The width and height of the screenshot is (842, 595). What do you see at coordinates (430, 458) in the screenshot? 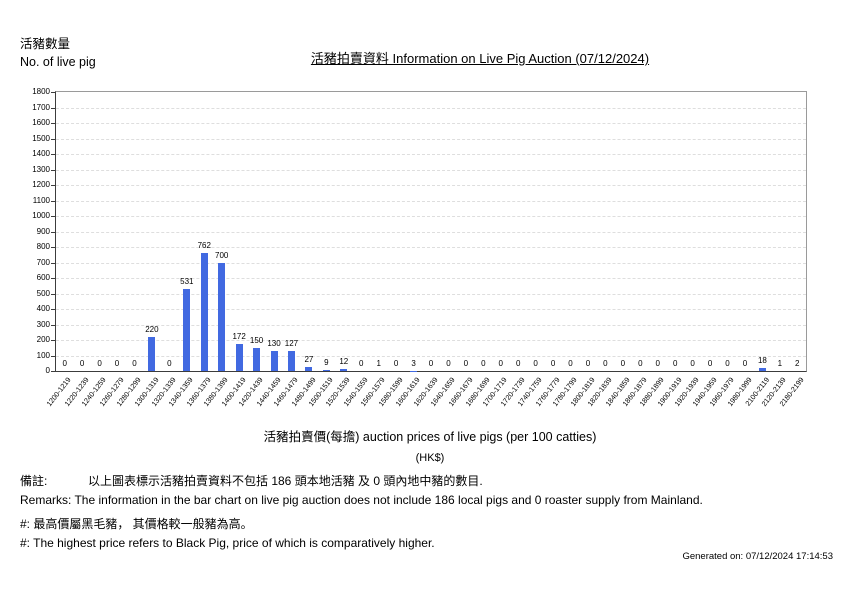
I see `x-axis-unit-label: (HK$)` at bounding box center [430, 458].